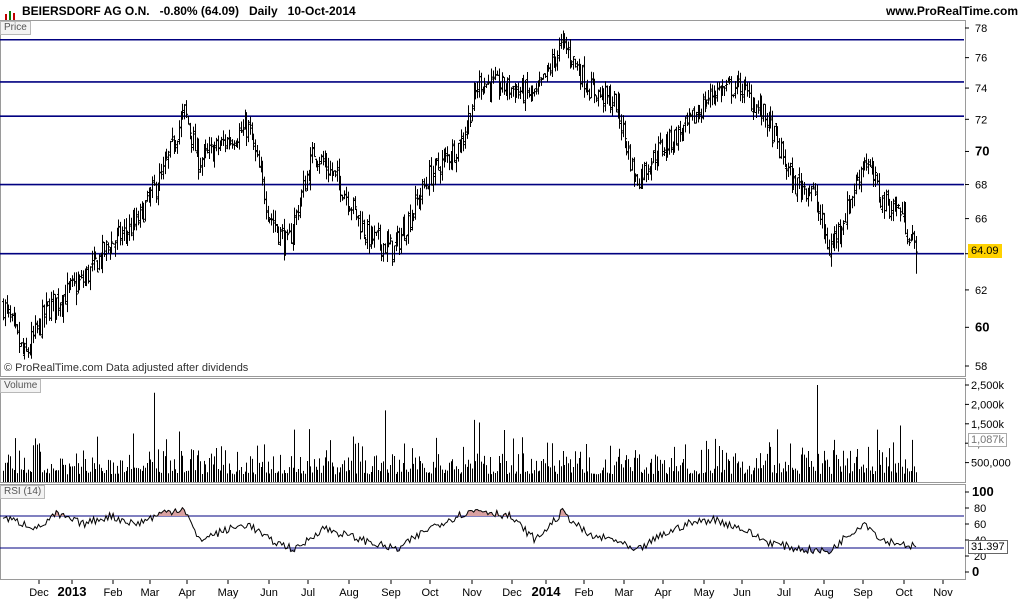  Describe the element at coordinates (15, 28) in the screenshot. I see `price-pane-label: Price` at that location.